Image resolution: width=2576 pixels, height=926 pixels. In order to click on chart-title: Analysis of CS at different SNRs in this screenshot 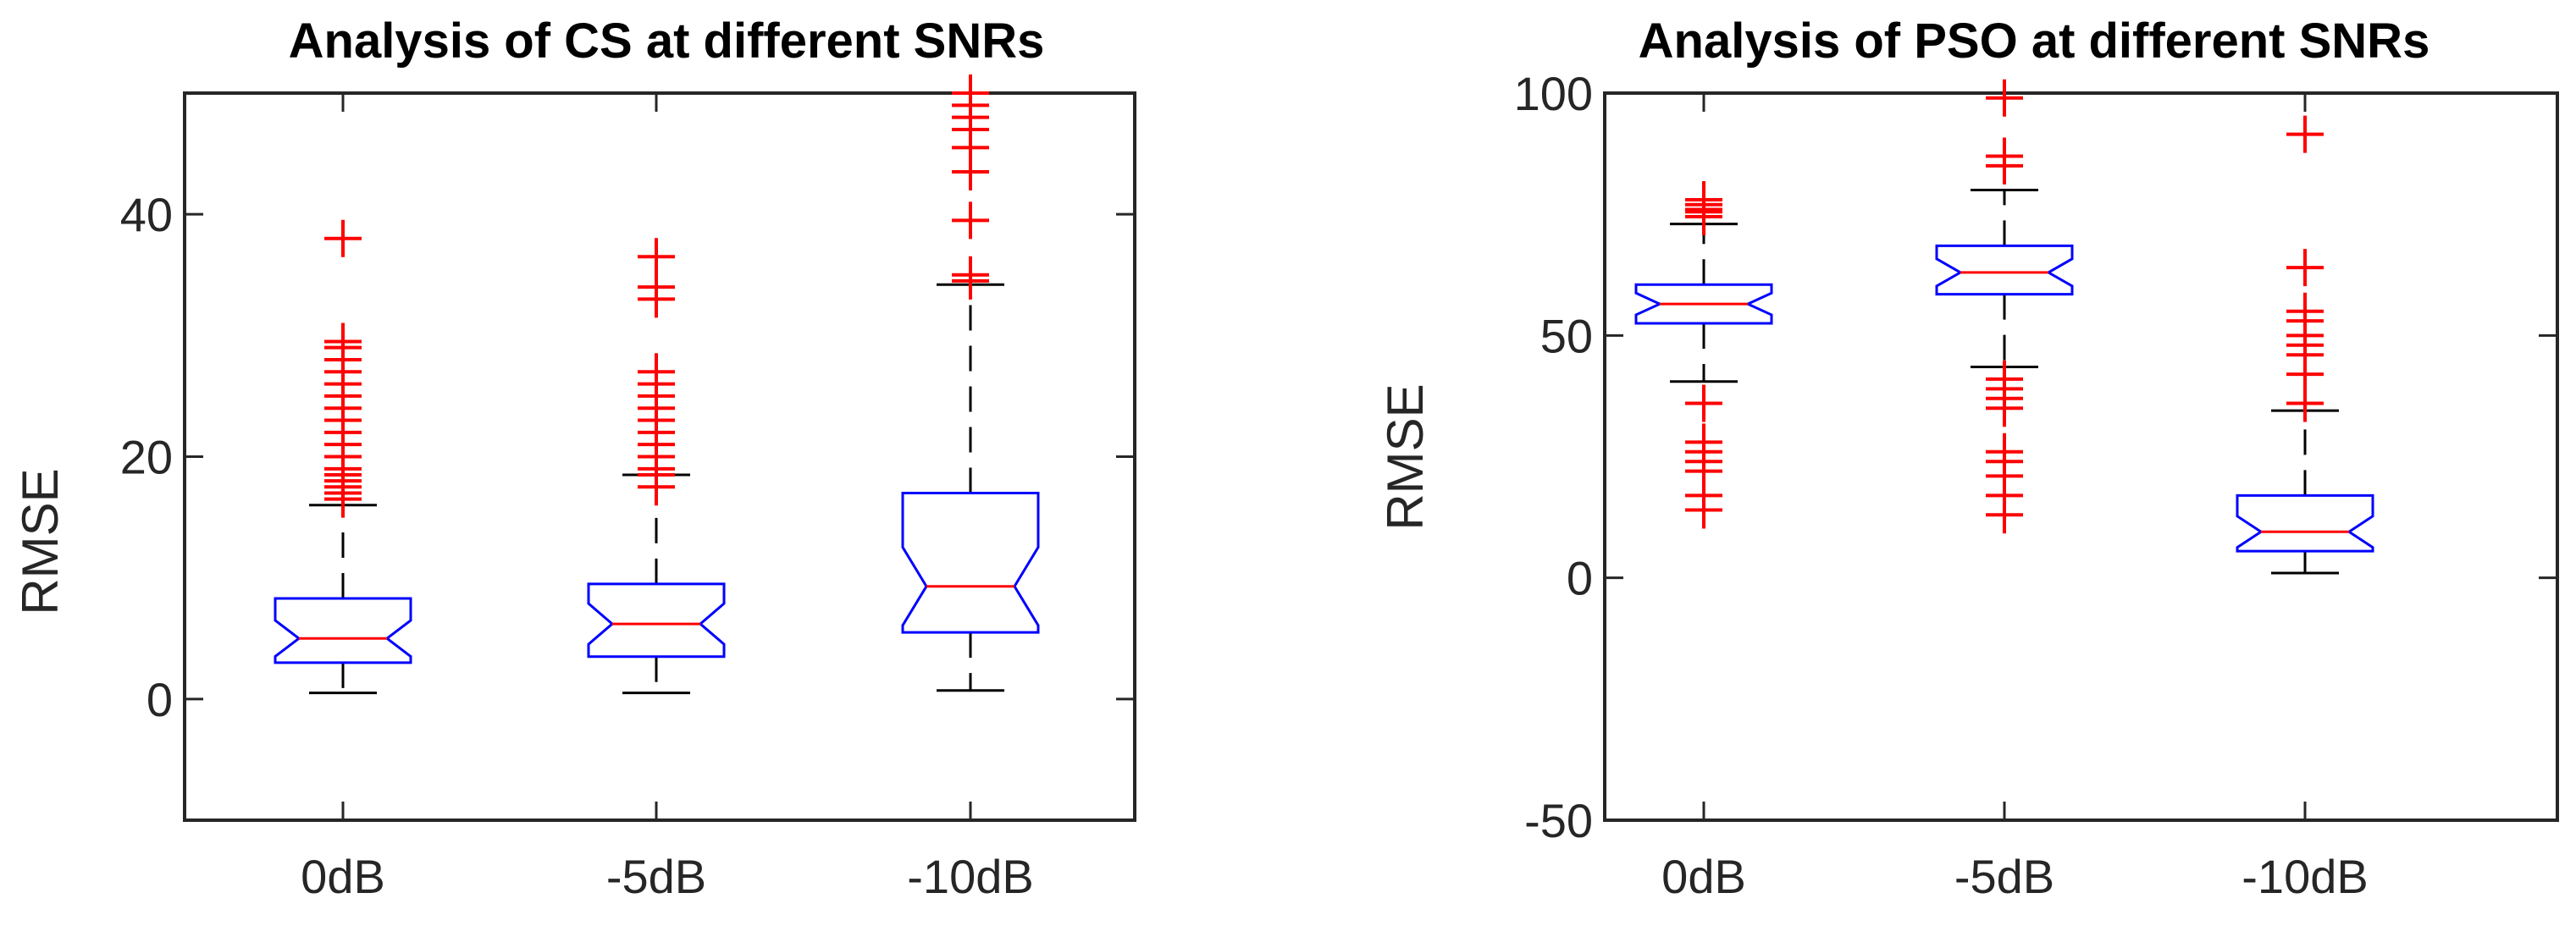, I will do `click(667, 41)`.